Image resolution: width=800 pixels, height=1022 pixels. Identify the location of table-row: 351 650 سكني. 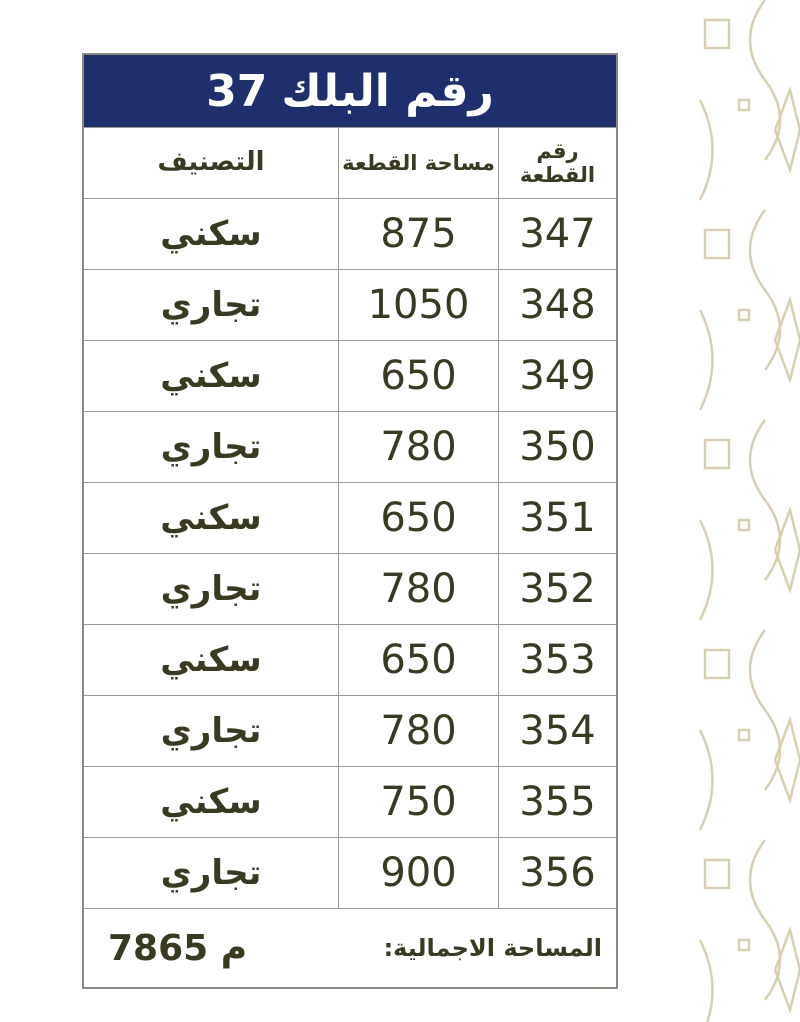
(350, 517).